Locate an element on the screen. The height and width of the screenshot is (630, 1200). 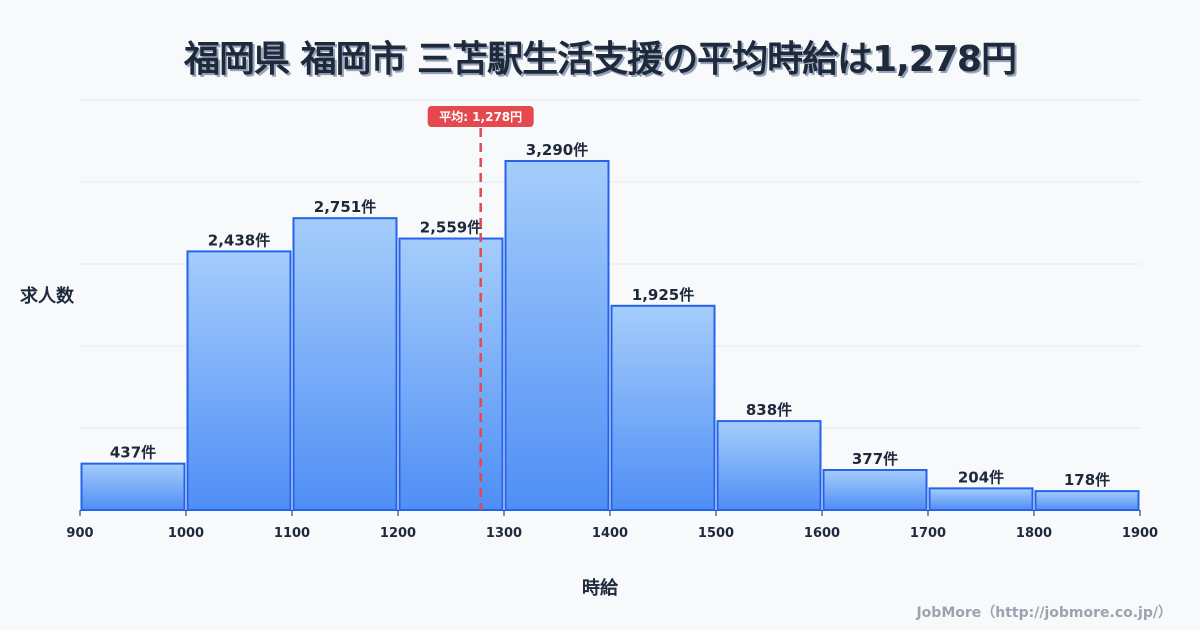
average-badge is located at coordinates (480, 116).